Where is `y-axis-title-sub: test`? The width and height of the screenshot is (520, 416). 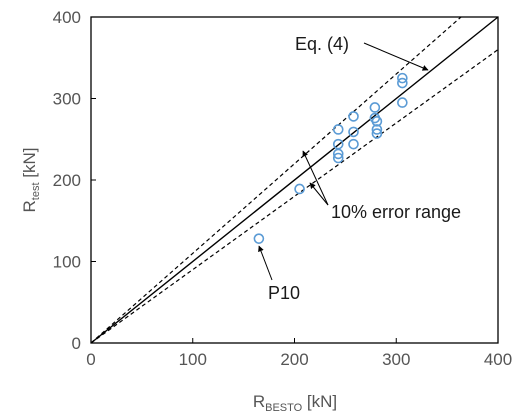 y-axis-title-sub: test is located at coordinates (36, 191).